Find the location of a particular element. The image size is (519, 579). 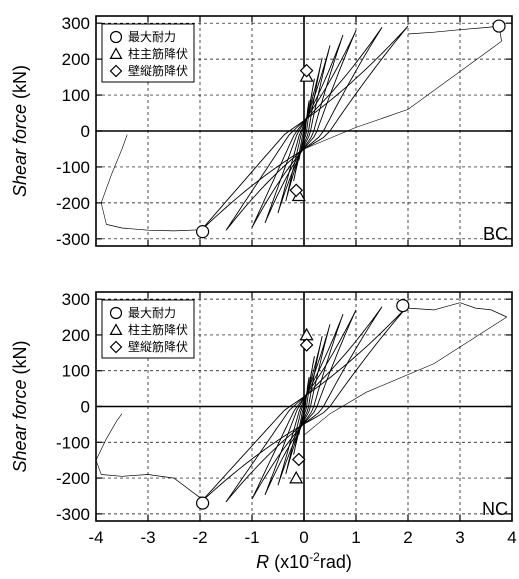

x-tick-labels: -4 -3 -2 -1 0 1 2 3 4 is located at coordinates (302, 537).